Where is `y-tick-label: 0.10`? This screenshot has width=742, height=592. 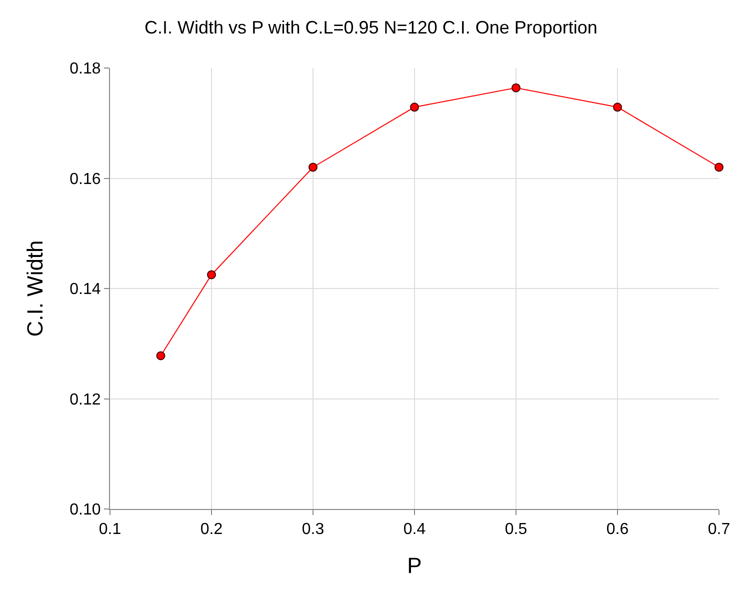 y-tick-label: 0.10 is located at coordinates (85, 510).